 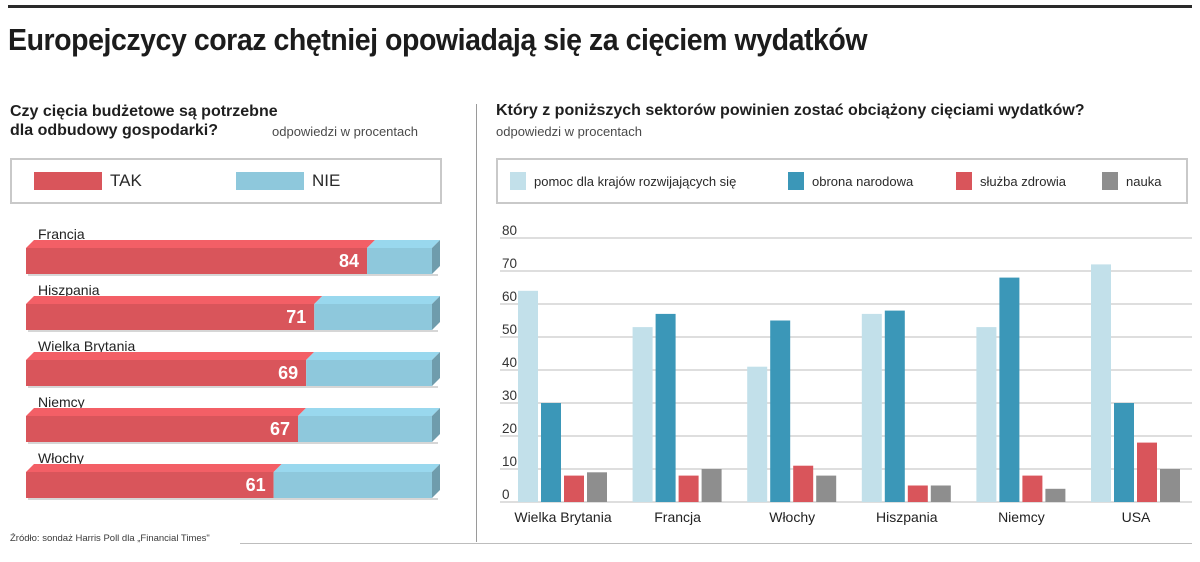 I want to click on left-bar-row: Wielka Brytania 69, so click(x=233, y=363).